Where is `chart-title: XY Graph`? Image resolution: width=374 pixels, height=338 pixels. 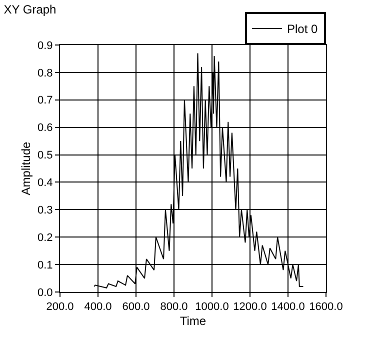
chart-title: XY Graph is located at coordinates (30, 9).